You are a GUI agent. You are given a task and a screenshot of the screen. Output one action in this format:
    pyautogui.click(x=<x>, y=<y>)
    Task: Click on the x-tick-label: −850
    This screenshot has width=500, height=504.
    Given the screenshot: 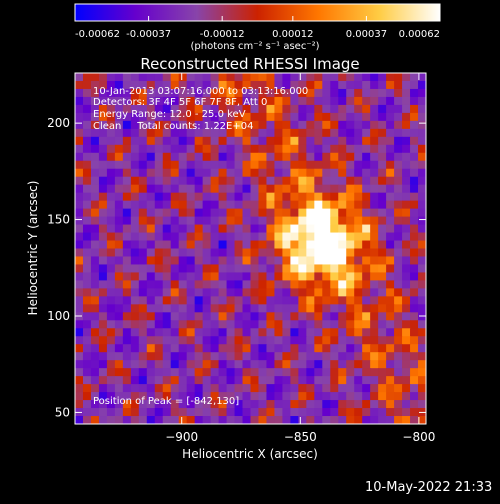 What is the action you would take?
    pyautogui.click(x=300, y=437)
    